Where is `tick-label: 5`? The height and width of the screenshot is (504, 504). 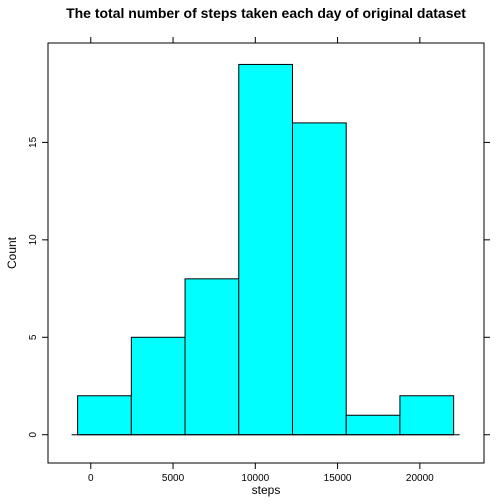 tick-label: 5 is located at coordinates (33, 337).